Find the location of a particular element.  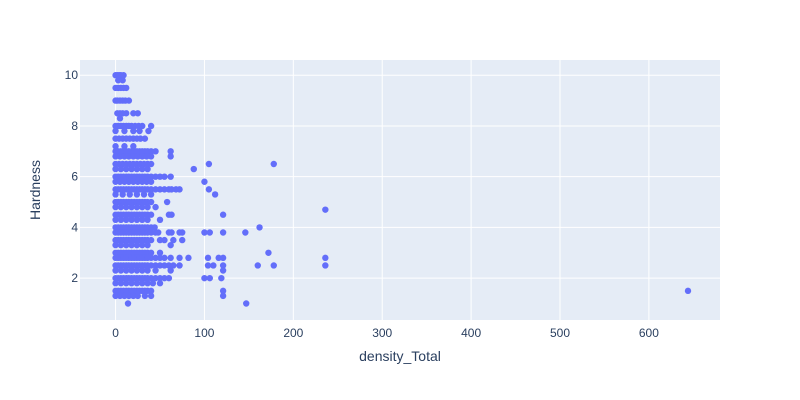

x-axis-title: density_Total is located at coordinates (400, 356).